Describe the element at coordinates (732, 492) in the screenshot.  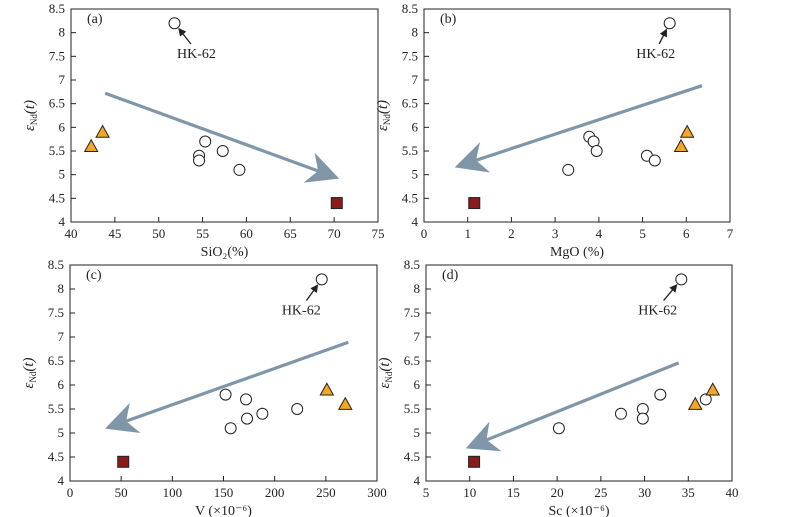
I see `x-tick-label: 40` at that location.